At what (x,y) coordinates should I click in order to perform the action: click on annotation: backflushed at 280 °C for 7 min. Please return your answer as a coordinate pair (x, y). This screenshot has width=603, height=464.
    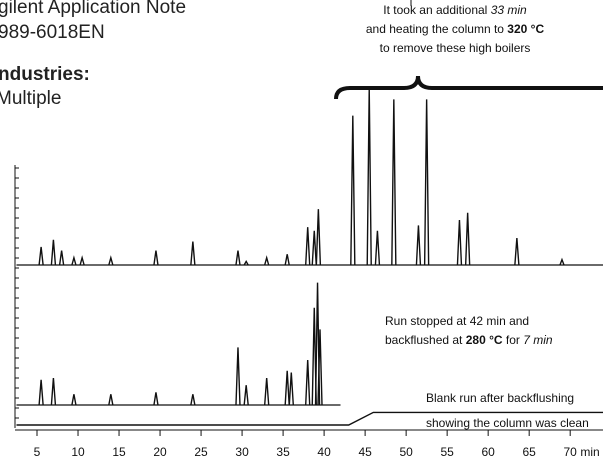
    Looking at the image, I should click on (469, 340).